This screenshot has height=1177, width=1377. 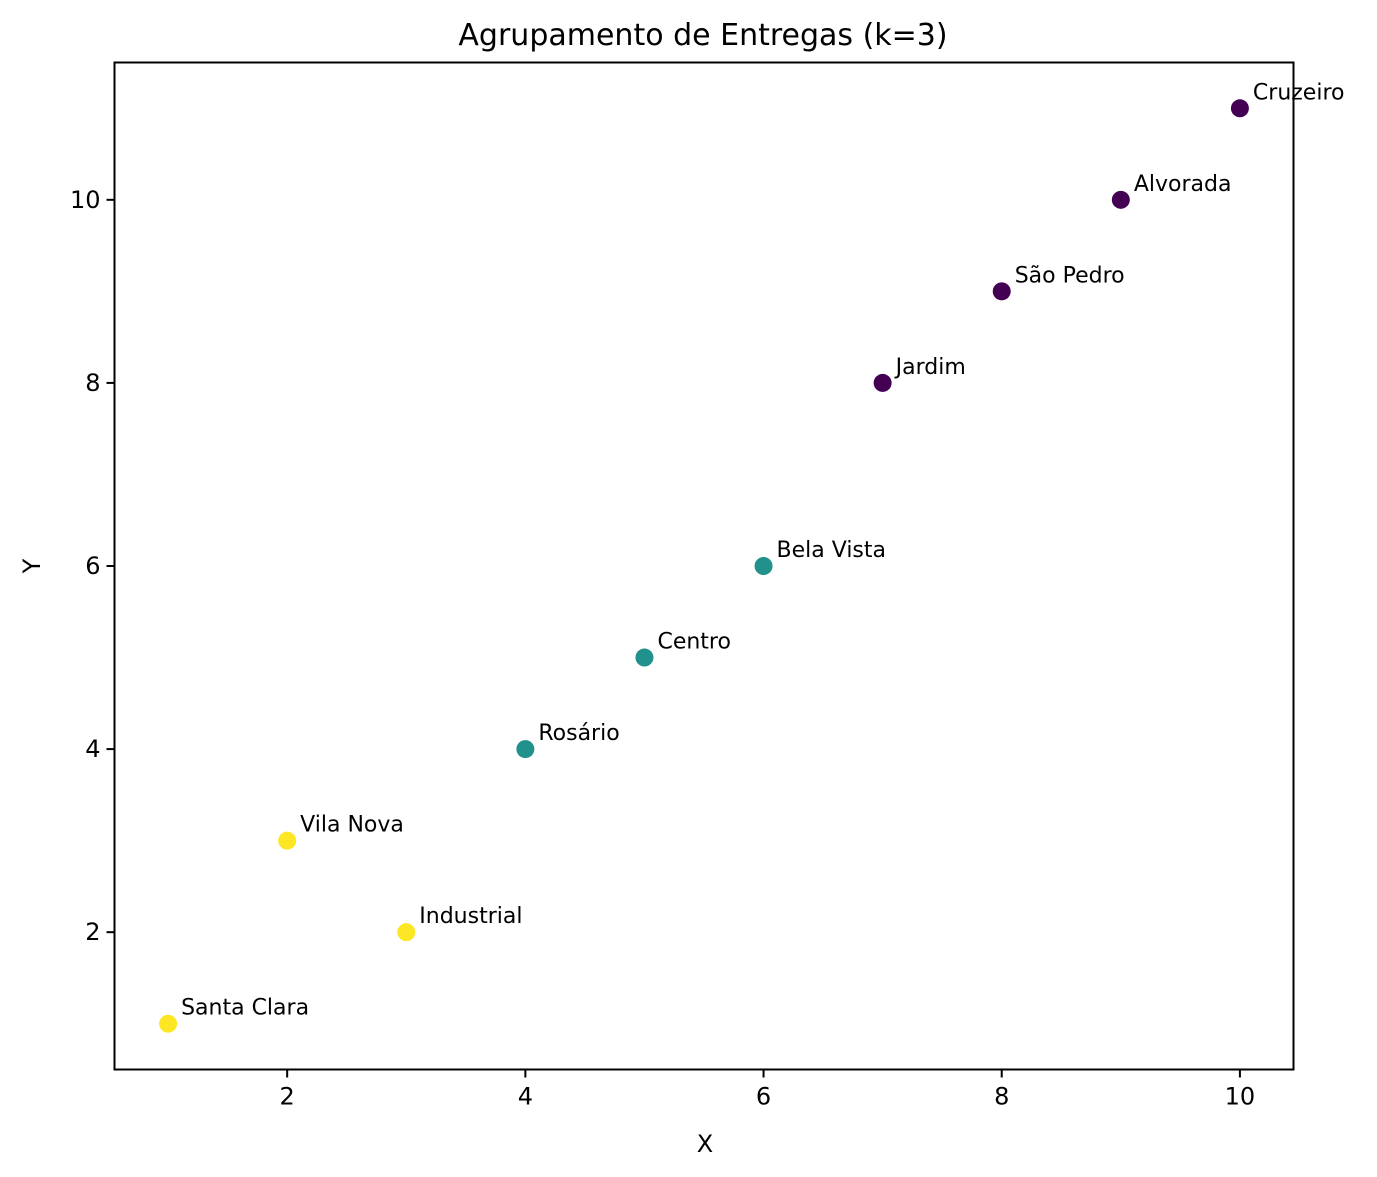 What do you see at coordinates (32, 566) in the screenshot?
I see `y-axis-label: Y` at bounding box center [32, 566].